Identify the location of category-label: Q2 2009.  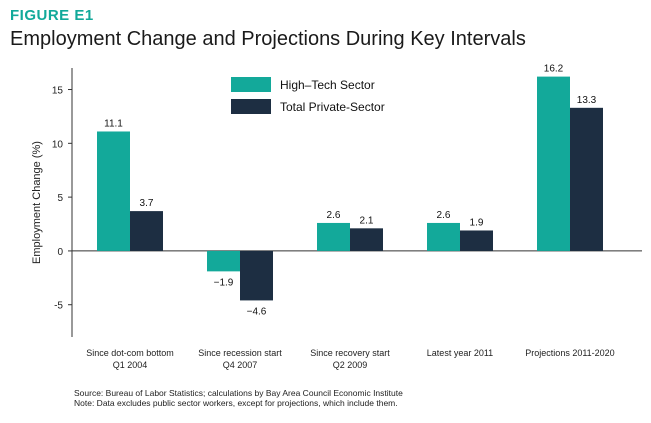
(350, 365).